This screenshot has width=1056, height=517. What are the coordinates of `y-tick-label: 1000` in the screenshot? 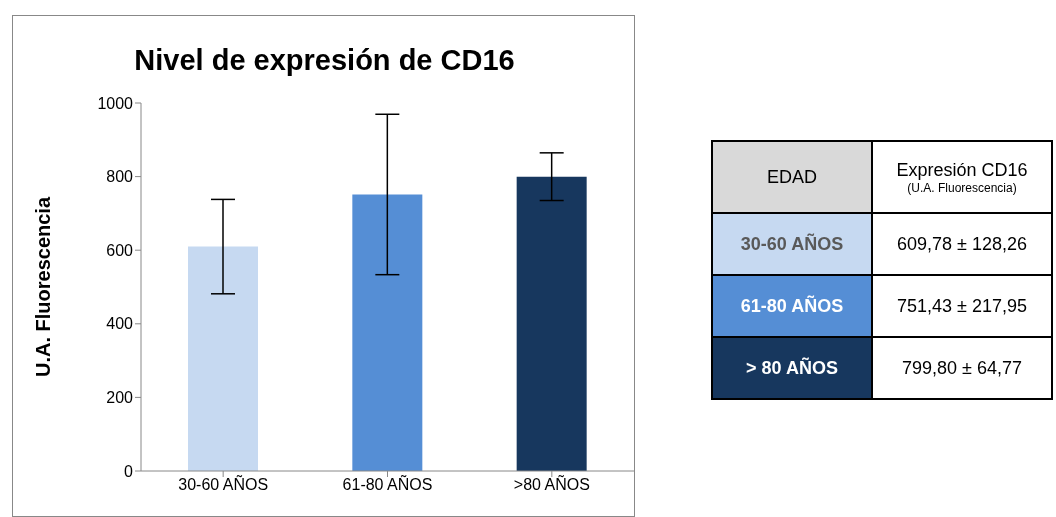 It's located at (115, 103).